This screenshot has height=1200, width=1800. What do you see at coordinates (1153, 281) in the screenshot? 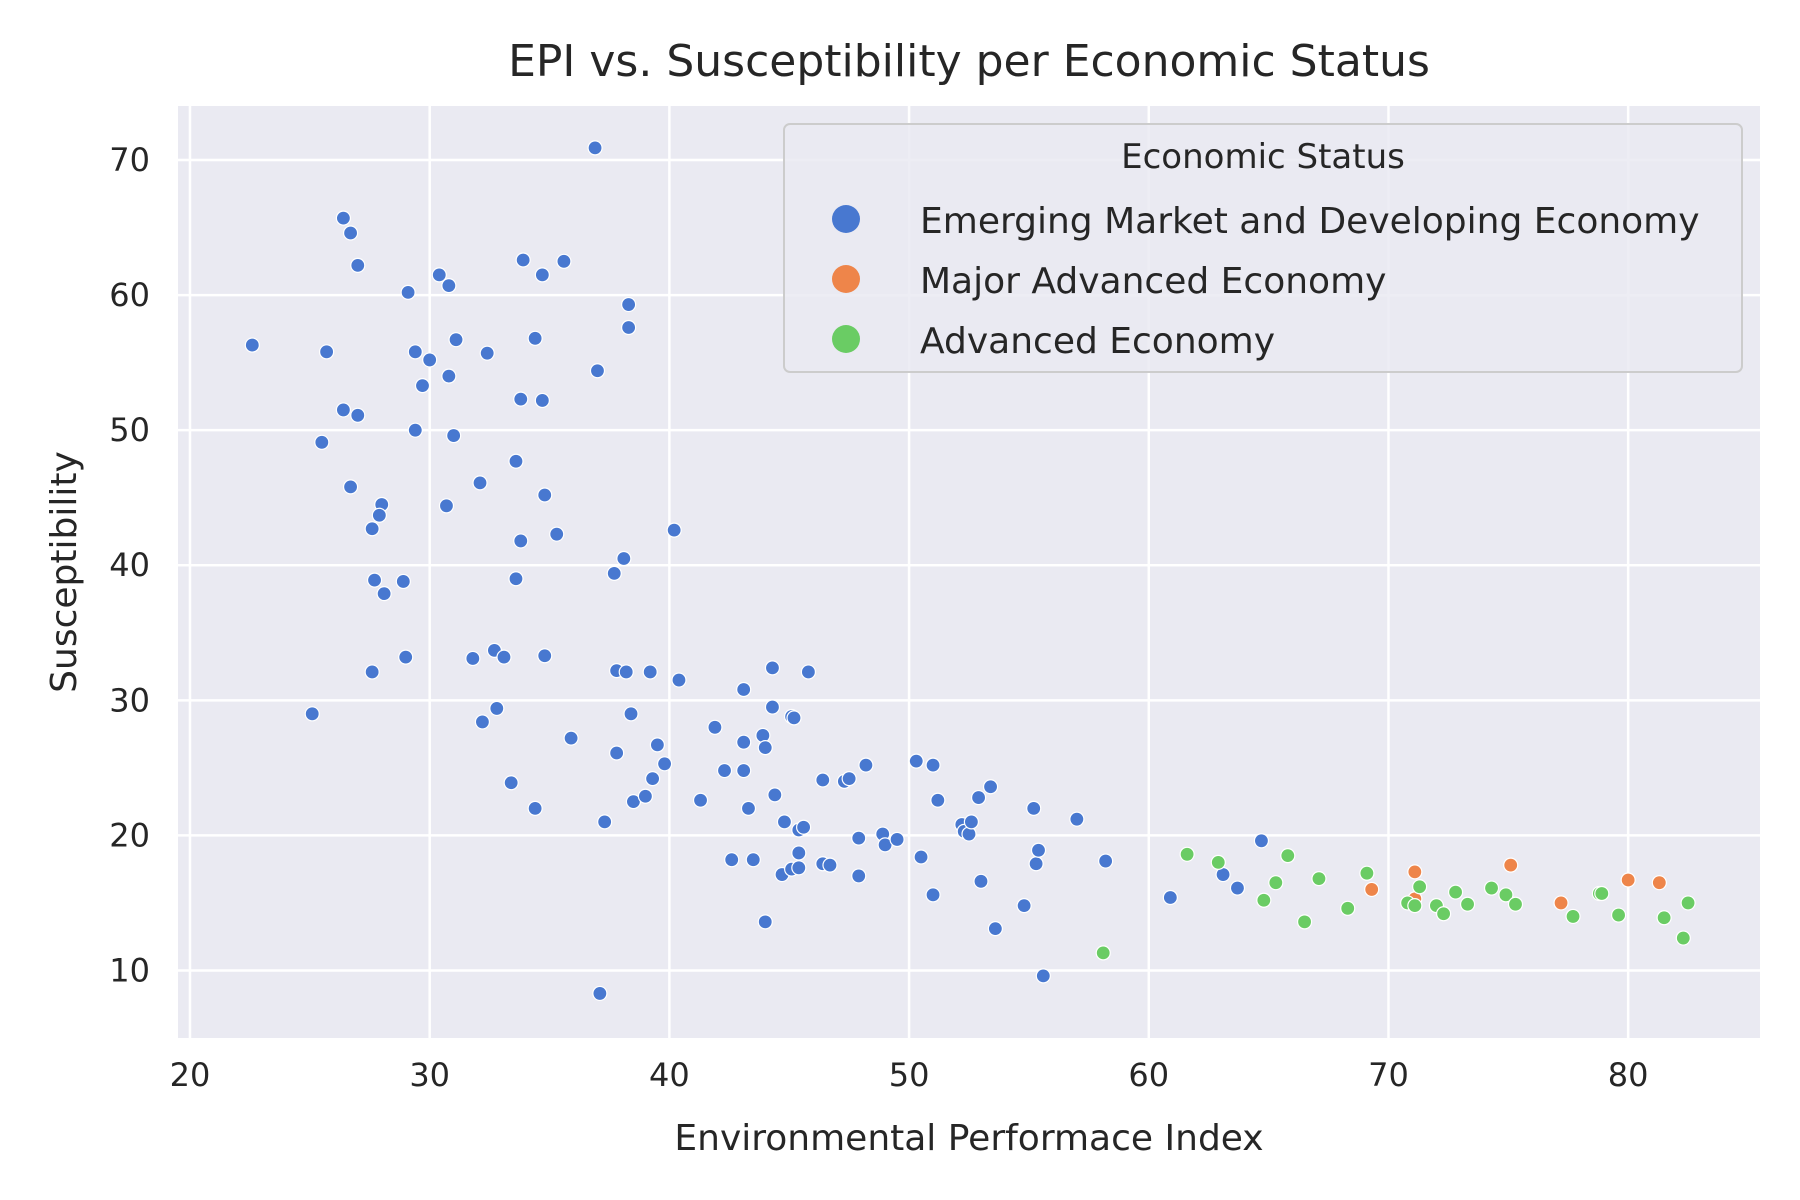
I see `legend-label: Major Advanced Economy` at bounding box center [1153, 281].